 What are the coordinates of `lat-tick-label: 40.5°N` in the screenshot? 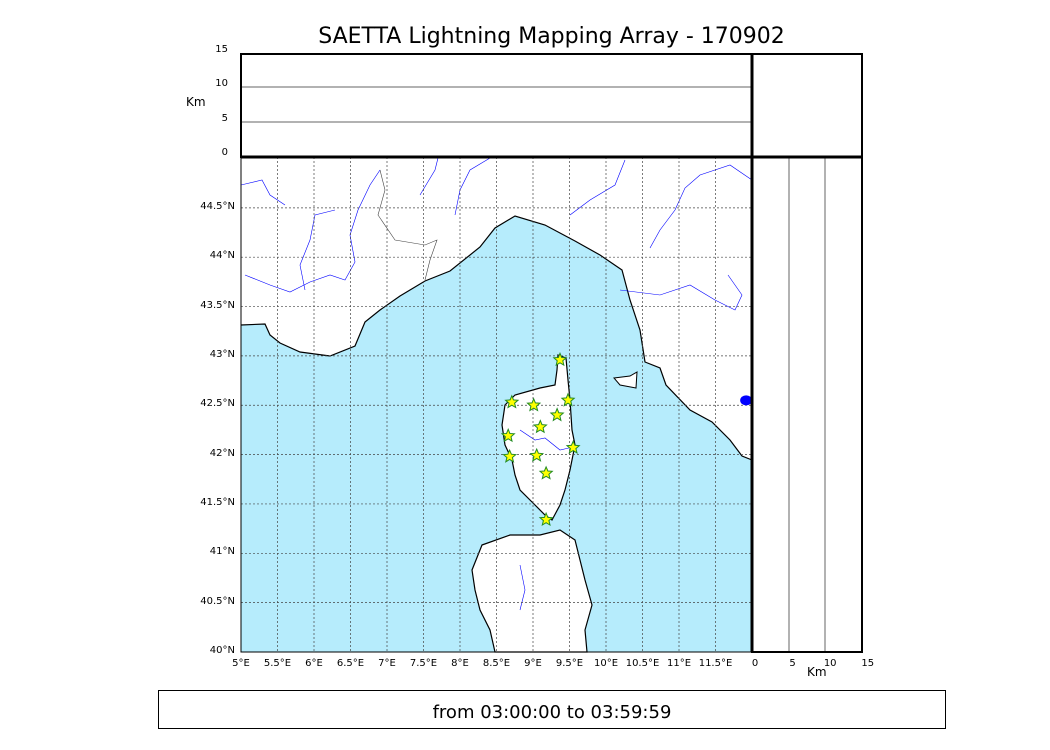 It's located at (217, 601).